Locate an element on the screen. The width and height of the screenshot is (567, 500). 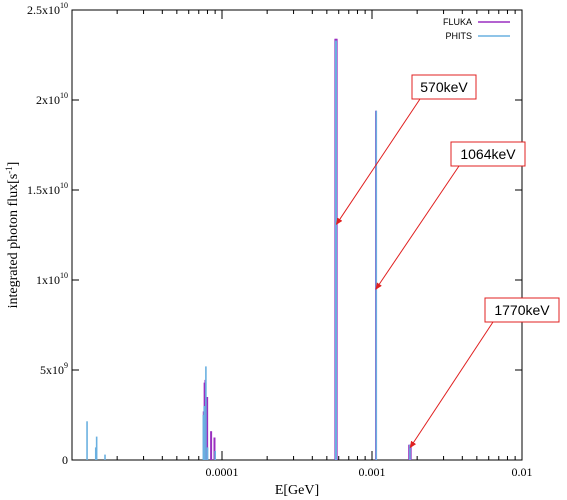
y-tick-label: 1x10¹⁰ is located at coordinates (52, 279).